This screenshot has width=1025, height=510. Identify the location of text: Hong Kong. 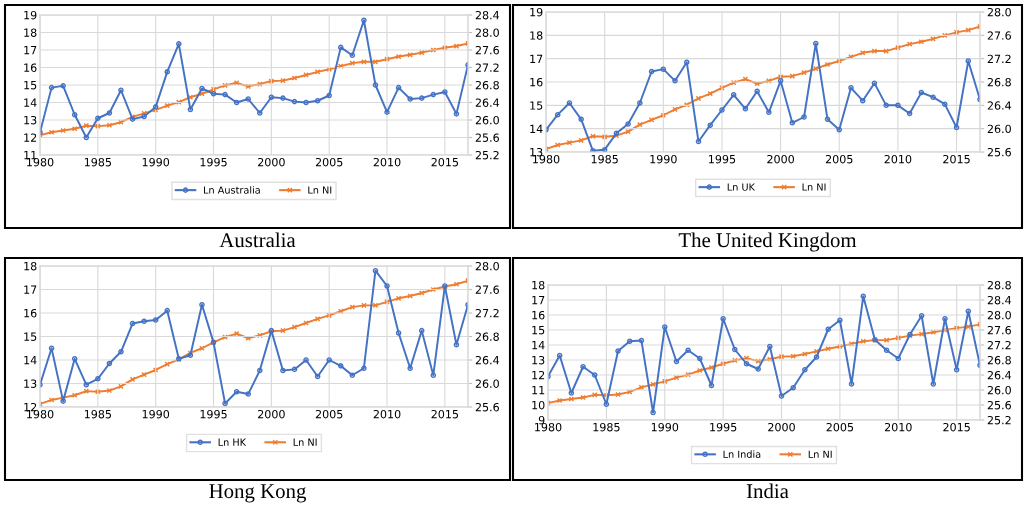
(257, 493).